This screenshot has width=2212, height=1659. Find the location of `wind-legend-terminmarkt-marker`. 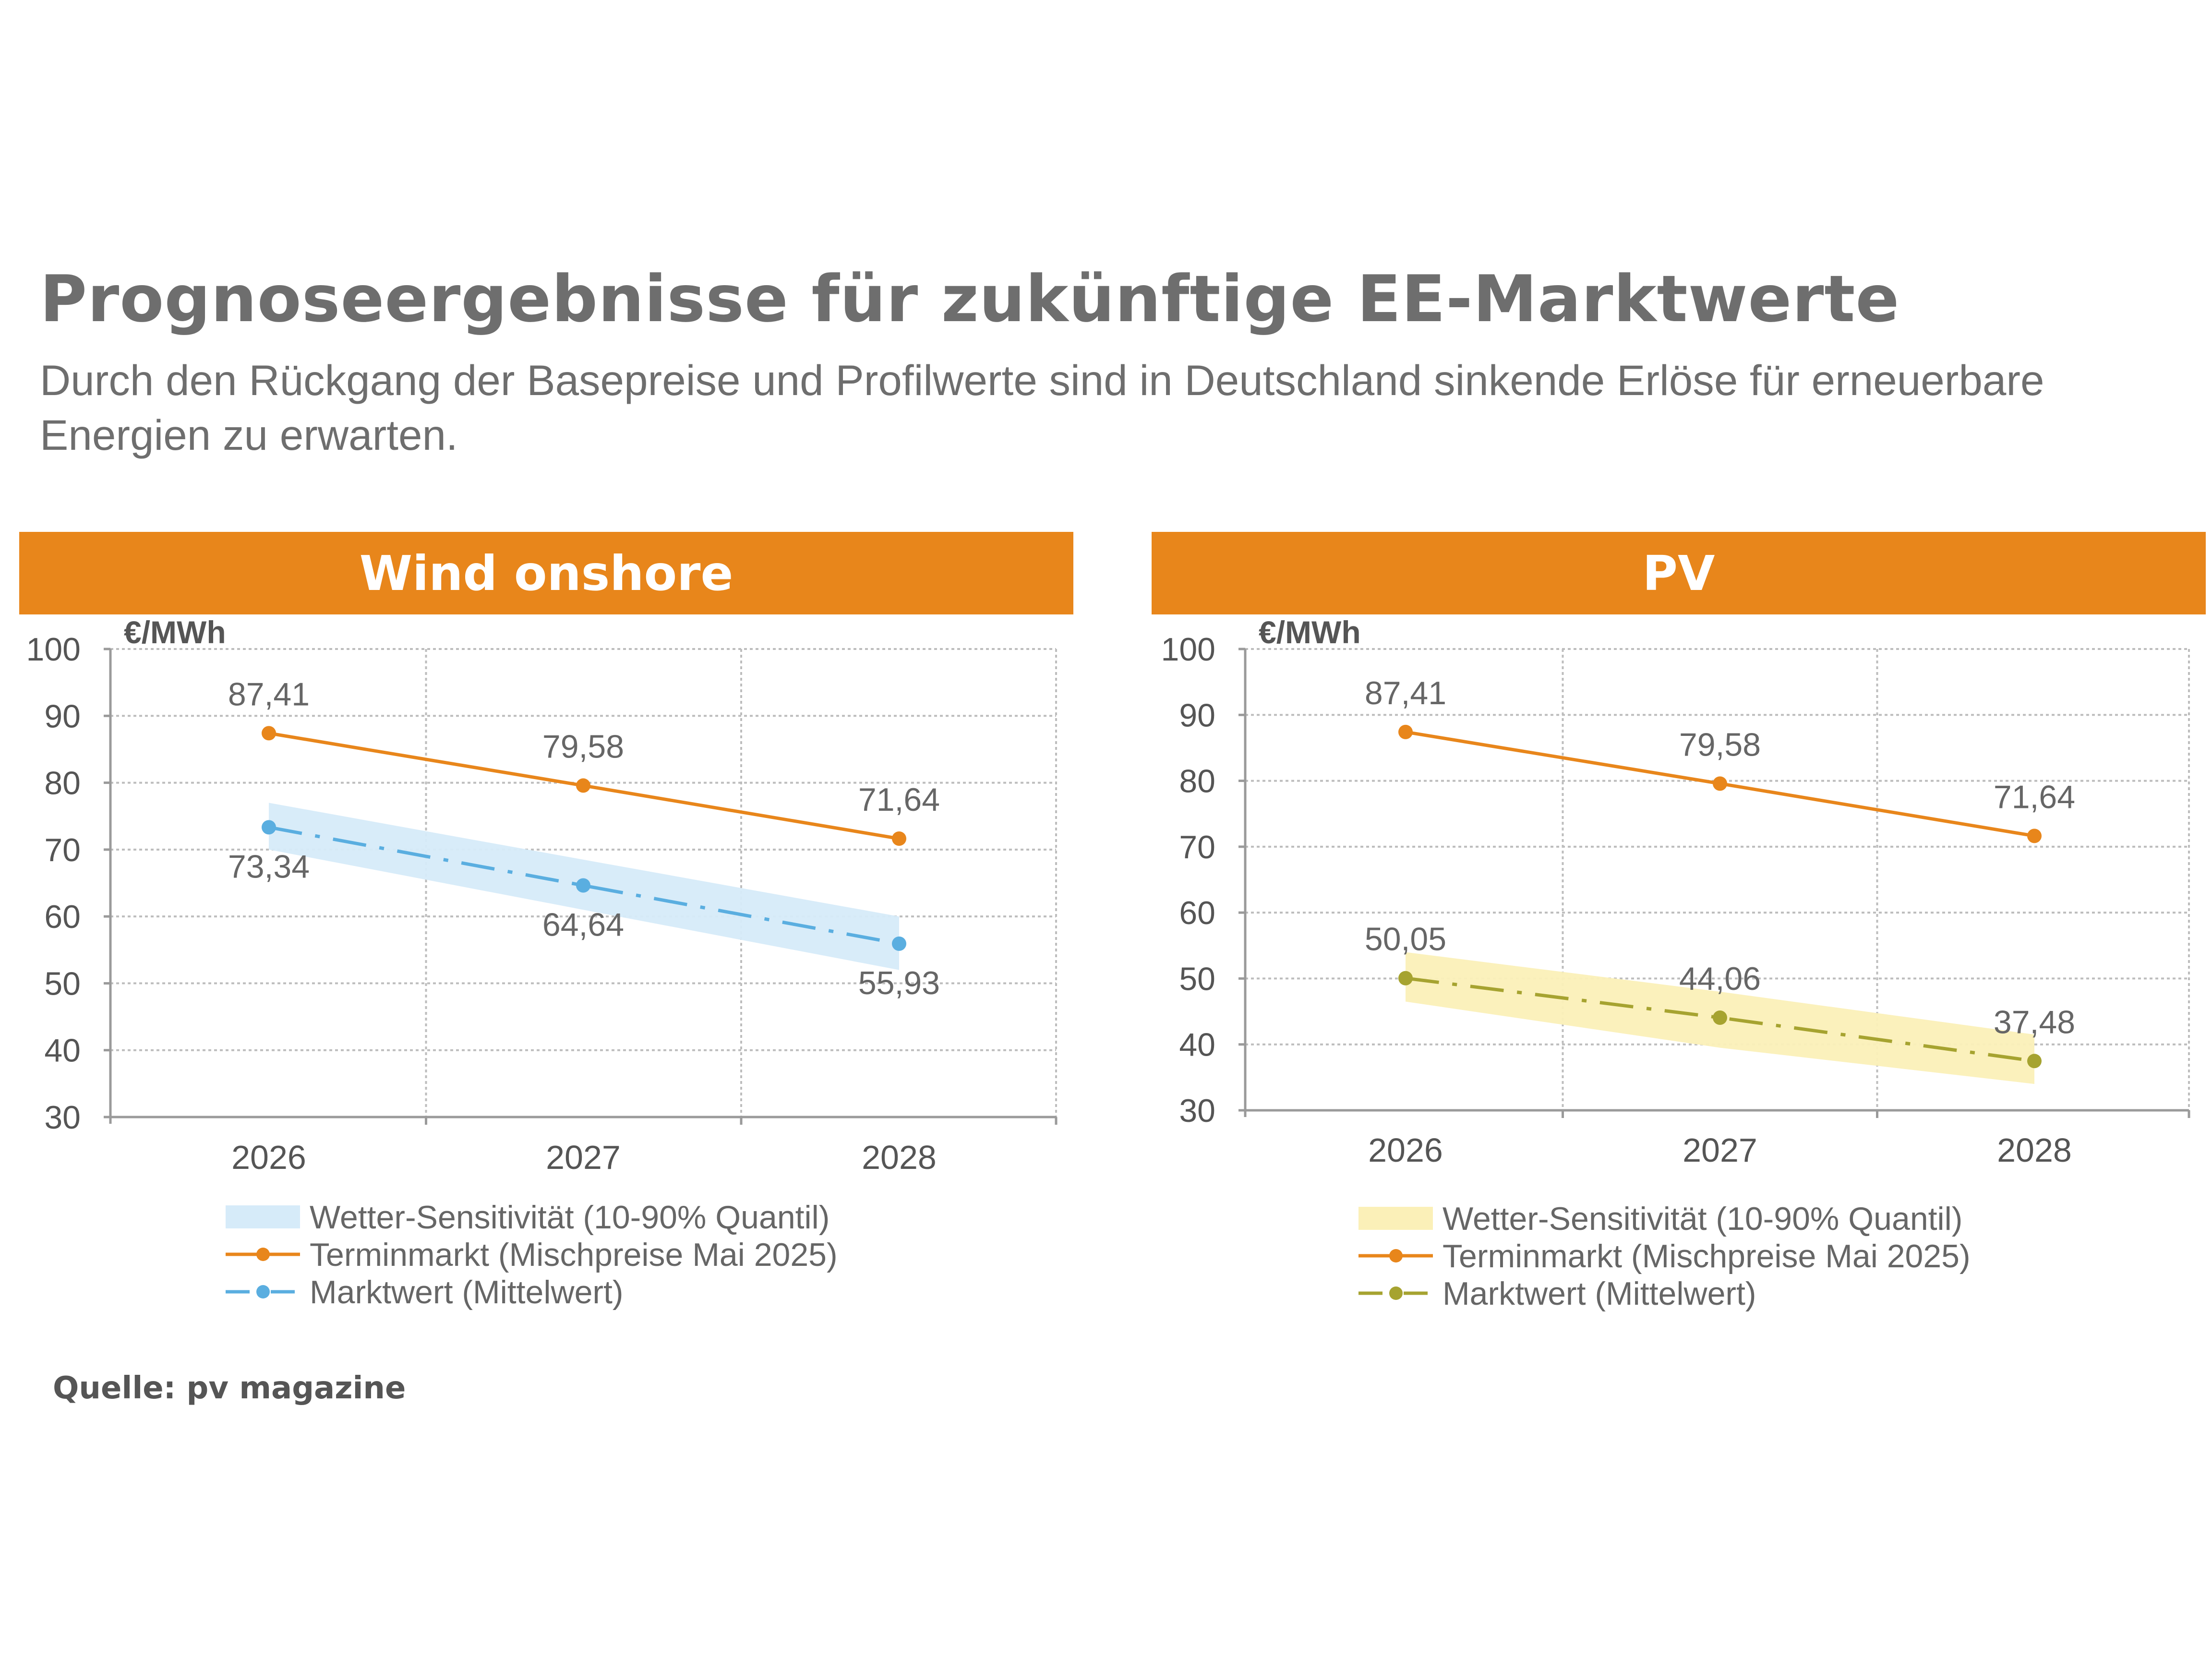

wind-legend-terminmarkt-marker is located at coordinates (263, 1254).